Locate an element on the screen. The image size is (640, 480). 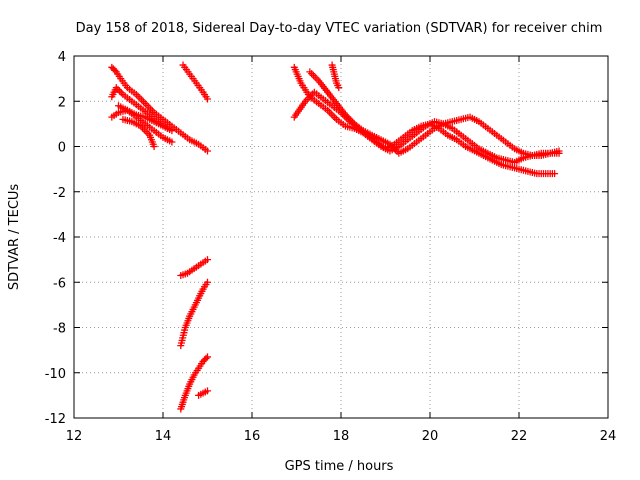
y-tick-label: -4 is located at coordinates (59, 238).